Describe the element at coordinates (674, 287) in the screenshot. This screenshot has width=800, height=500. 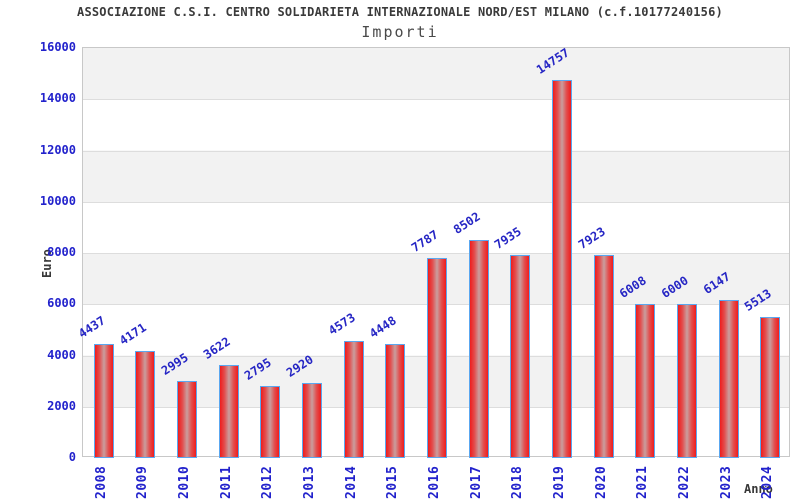
I see `bar-value-label: 6000` at that location.